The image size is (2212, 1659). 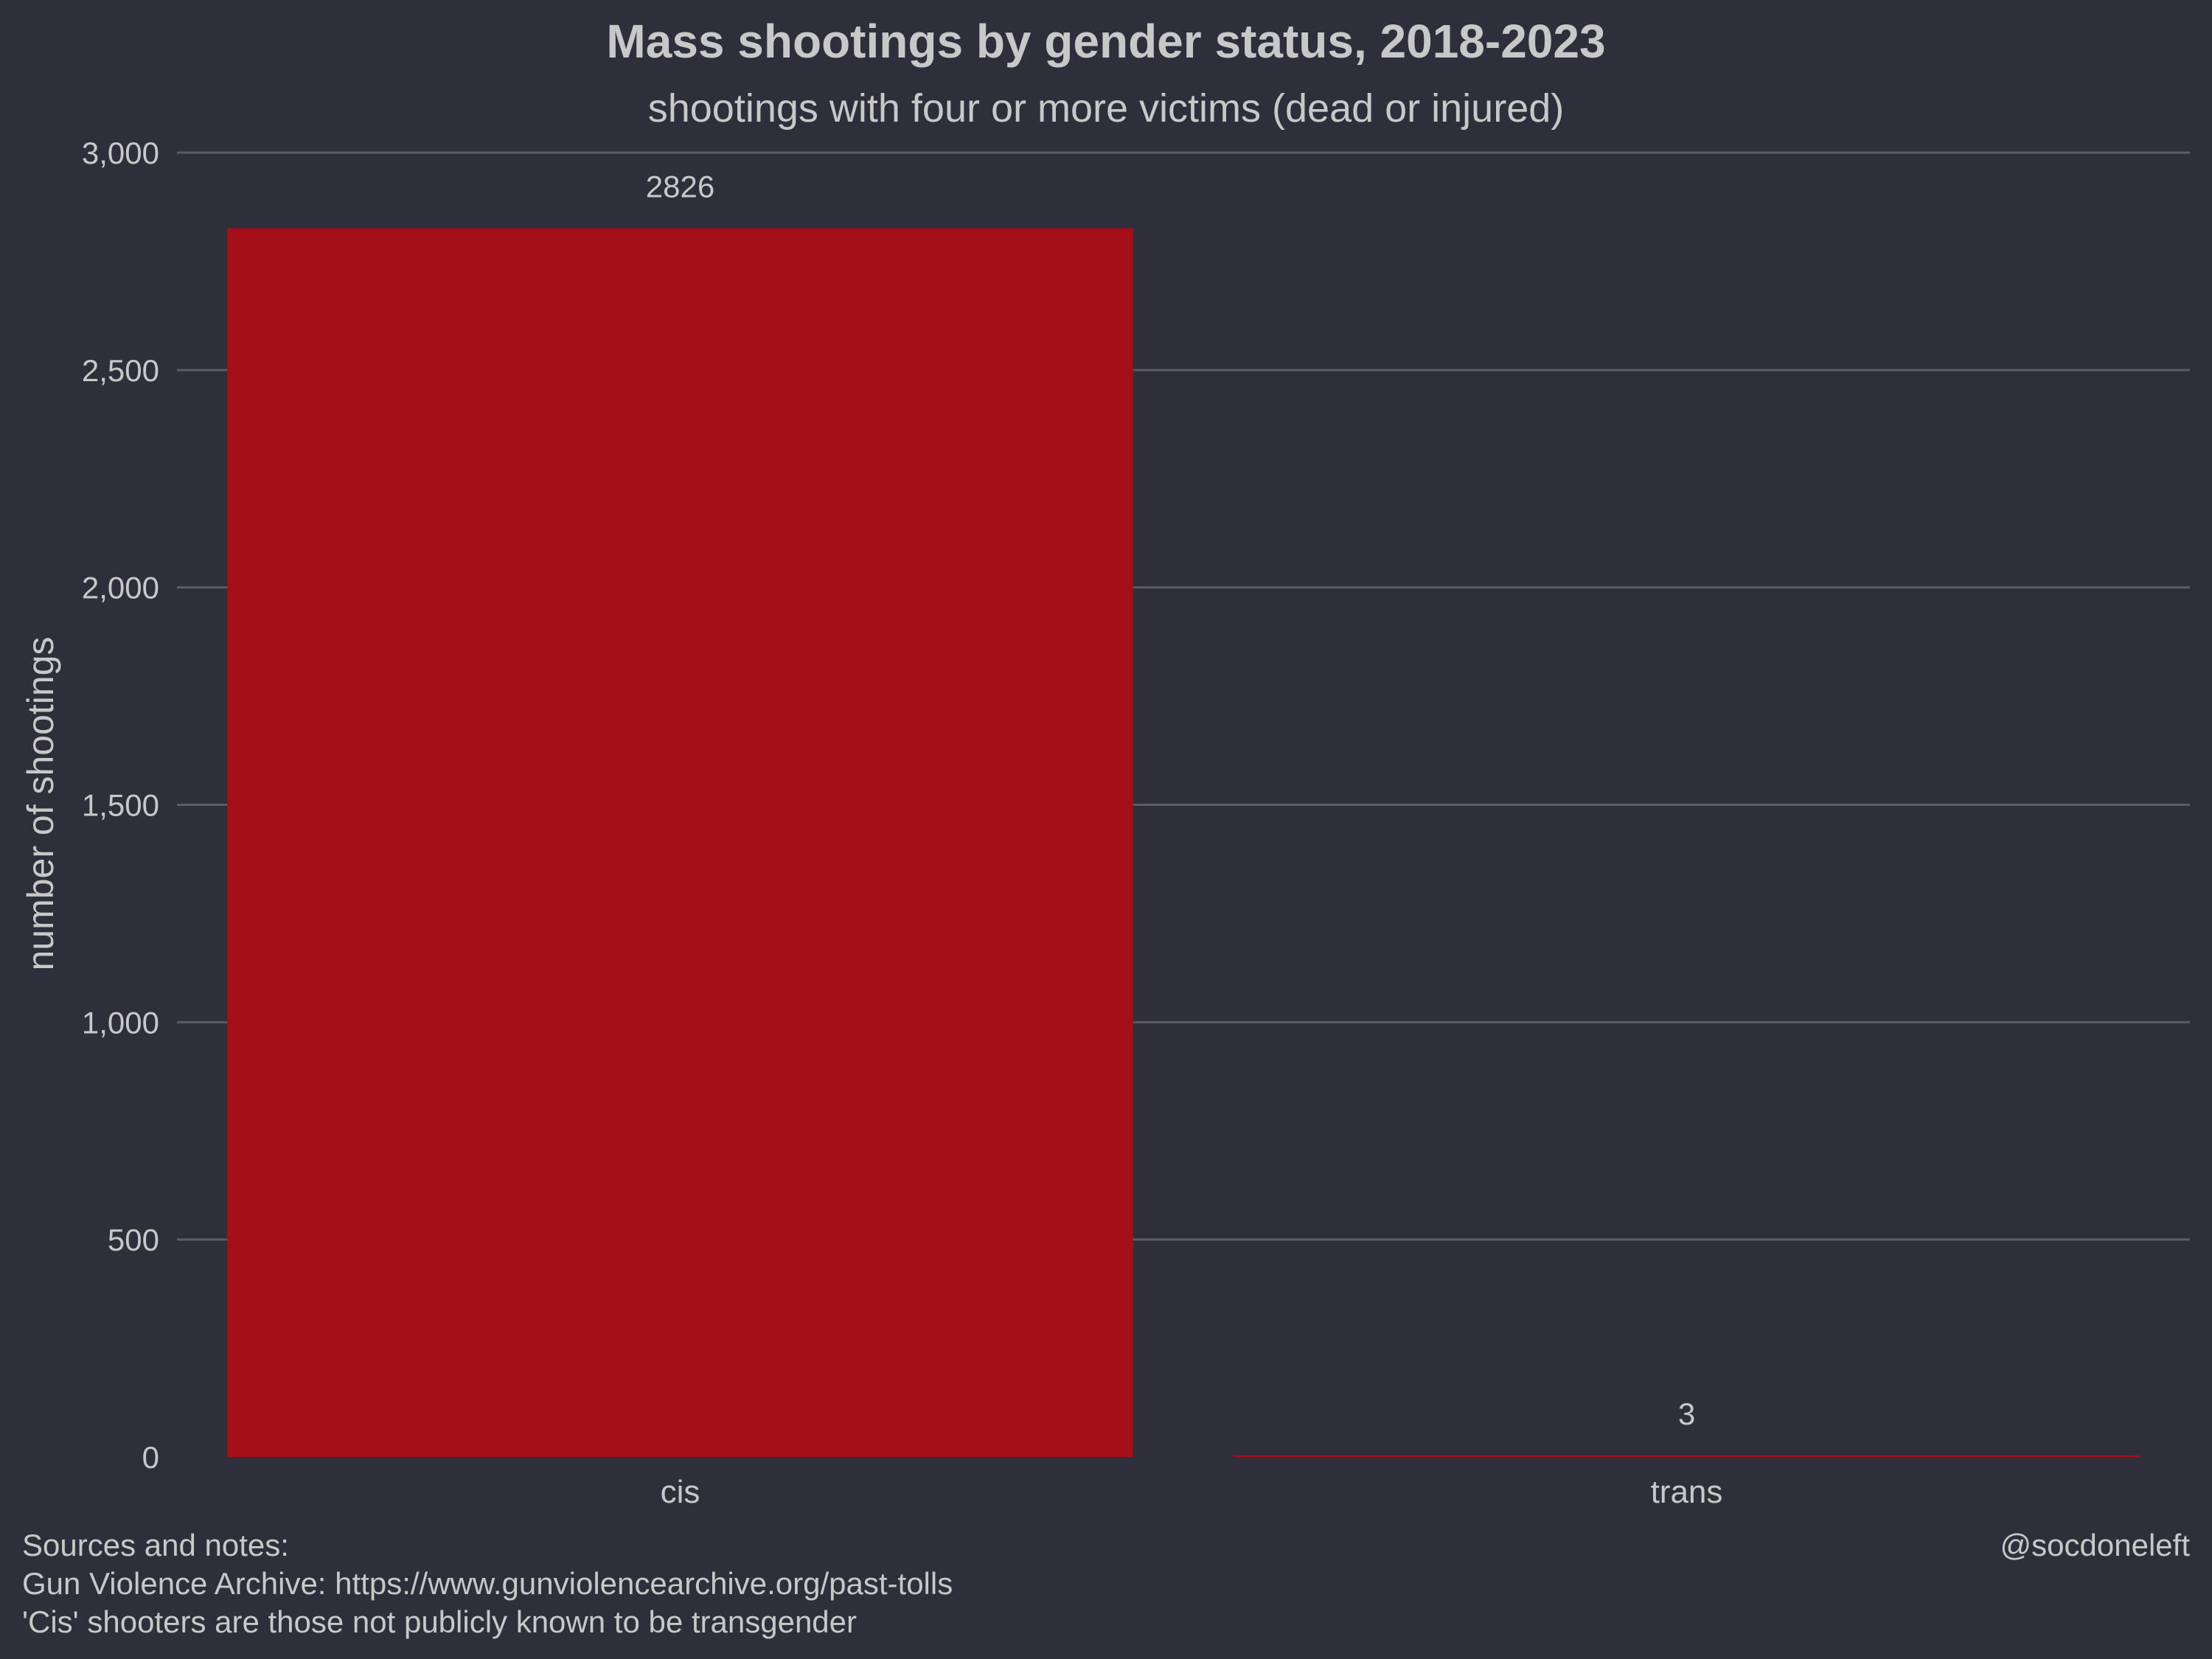 I want to click on data-label-trans: 3, so click(x=1686, y=1414).